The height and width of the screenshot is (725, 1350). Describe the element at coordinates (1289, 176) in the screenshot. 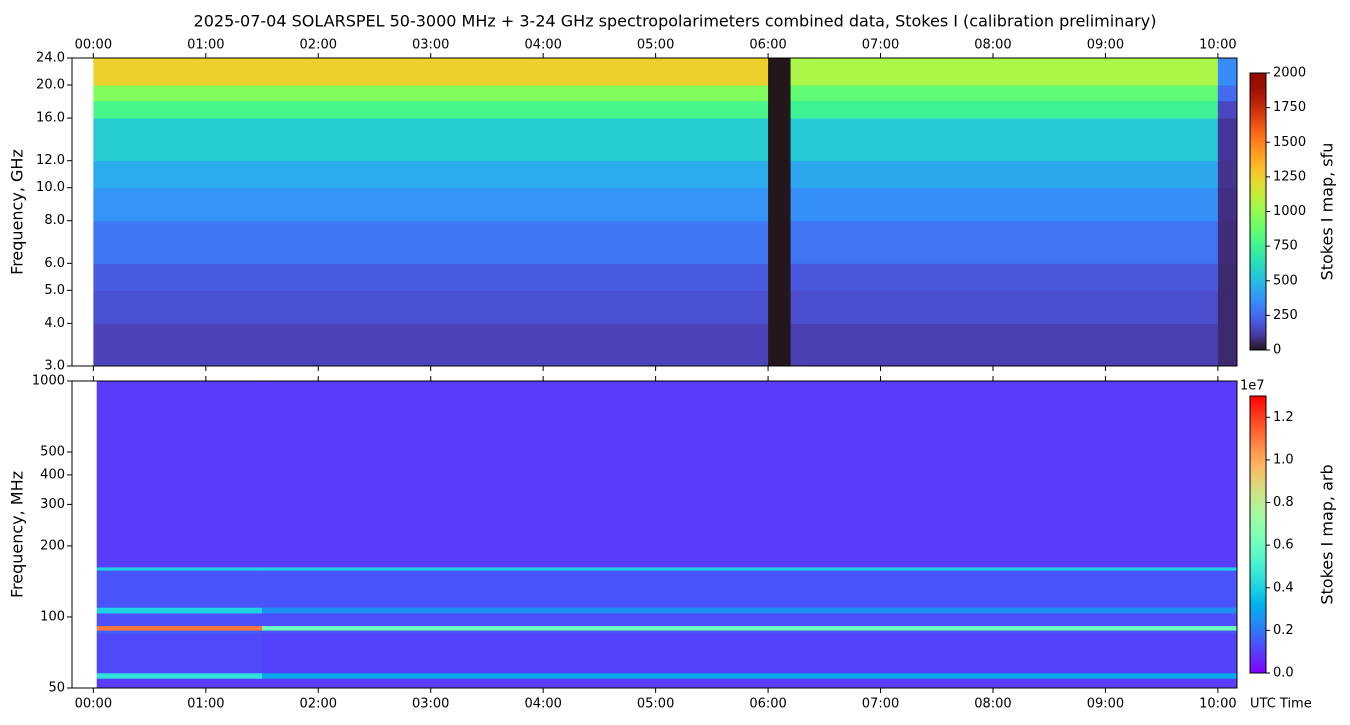

I see `colorbar-tick-label: 1250` at that location.